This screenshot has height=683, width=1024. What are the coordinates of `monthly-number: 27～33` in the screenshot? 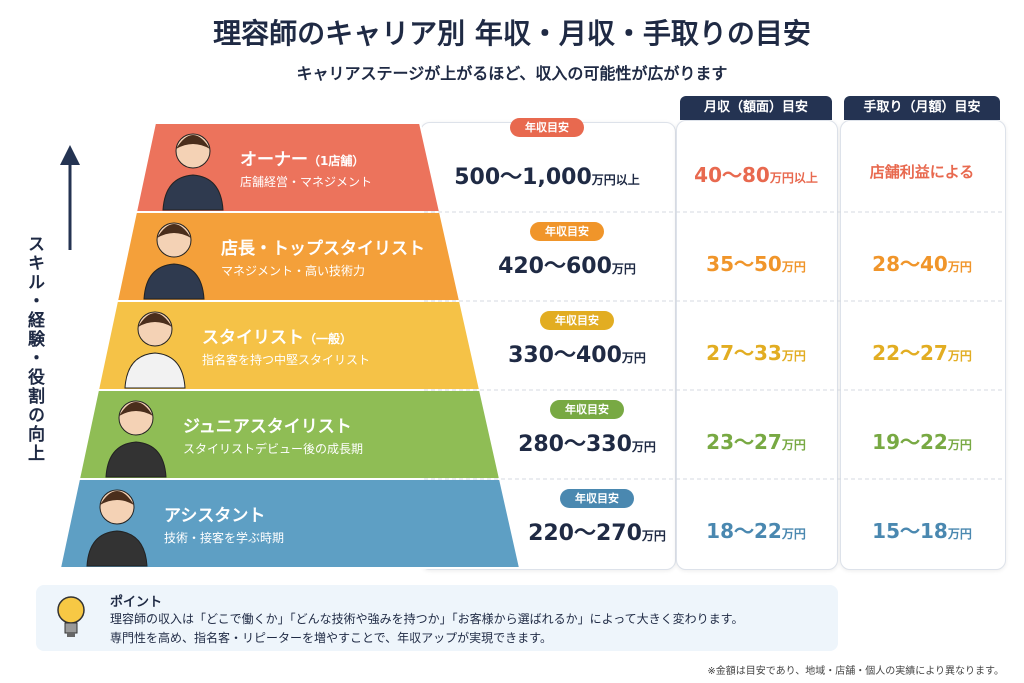 It's located at (744, 353).